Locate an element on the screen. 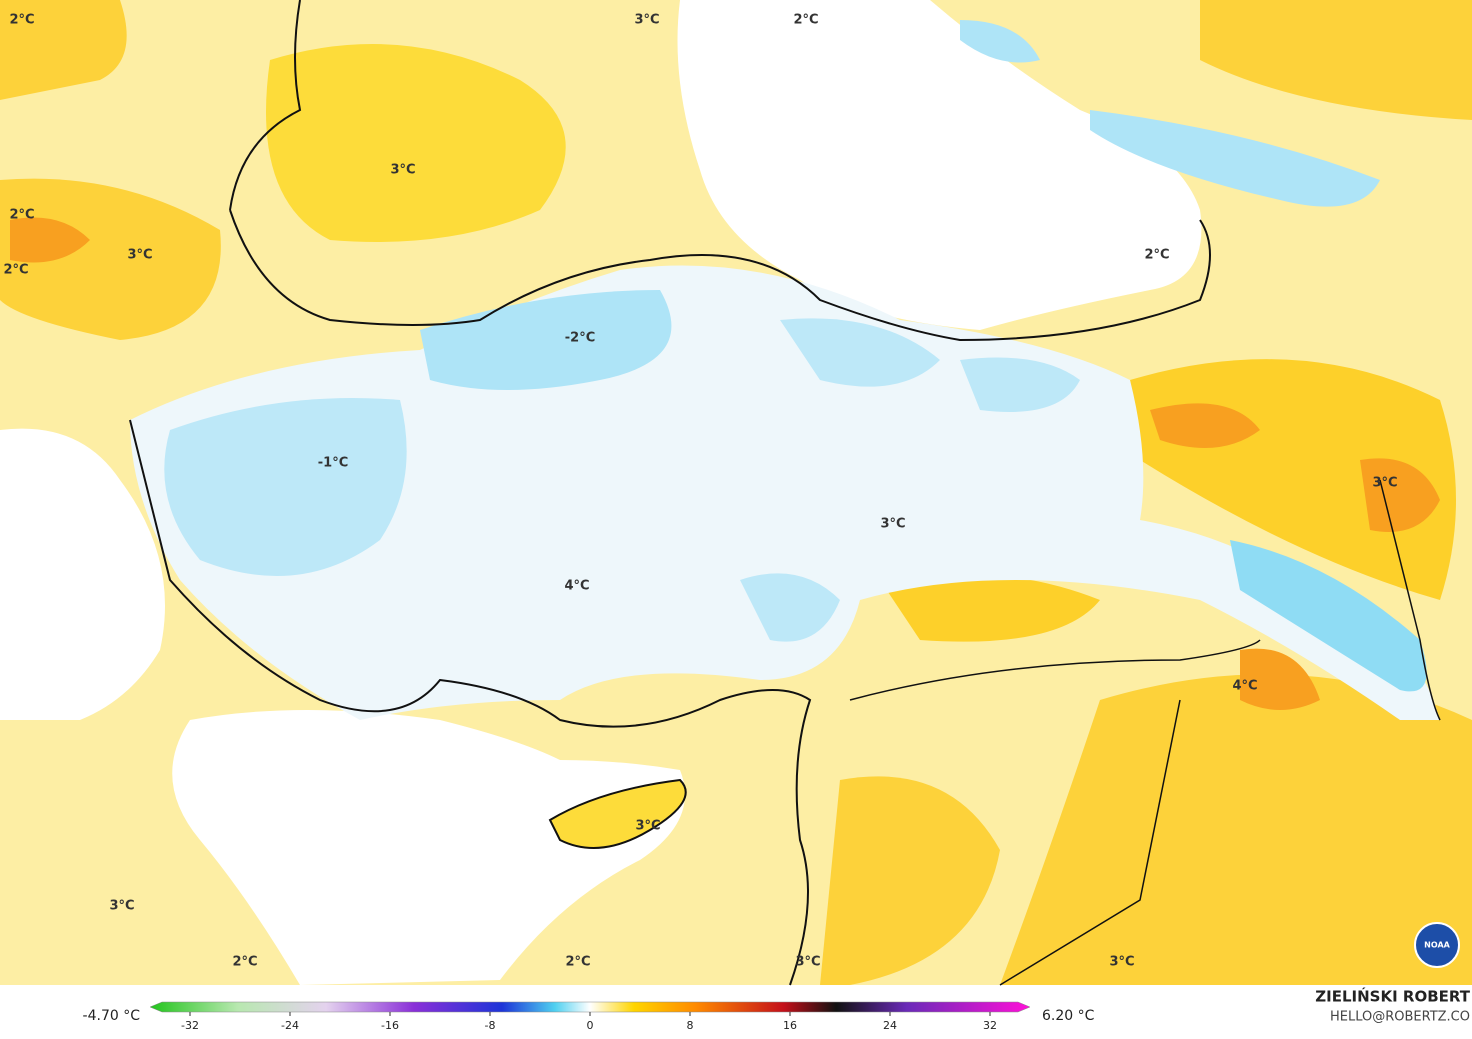  credit-contact: HELLO@ROBERTZ.CO is located at coordinates (1400, 1017).